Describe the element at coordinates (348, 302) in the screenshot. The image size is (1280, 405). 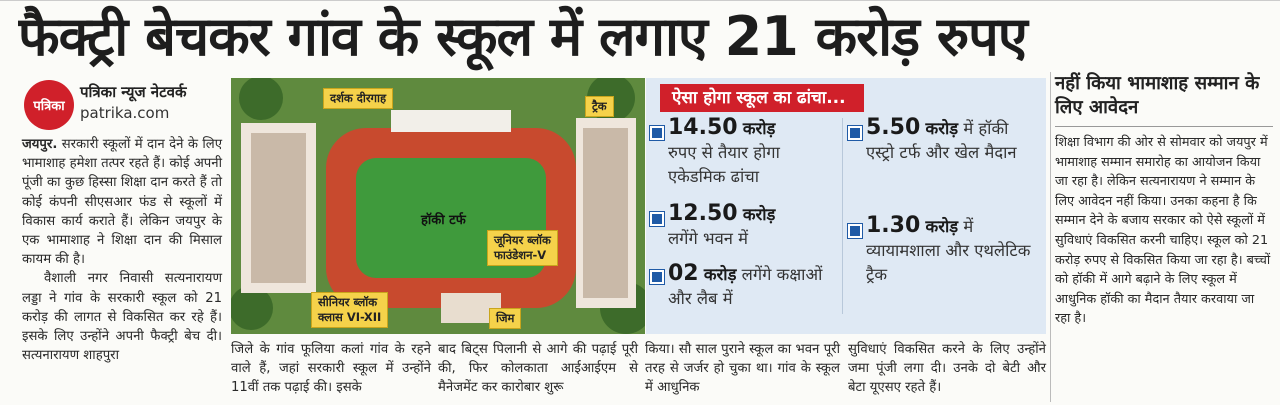
I see `label-senior-line1: सीनियर ब्लॉक` at that location.